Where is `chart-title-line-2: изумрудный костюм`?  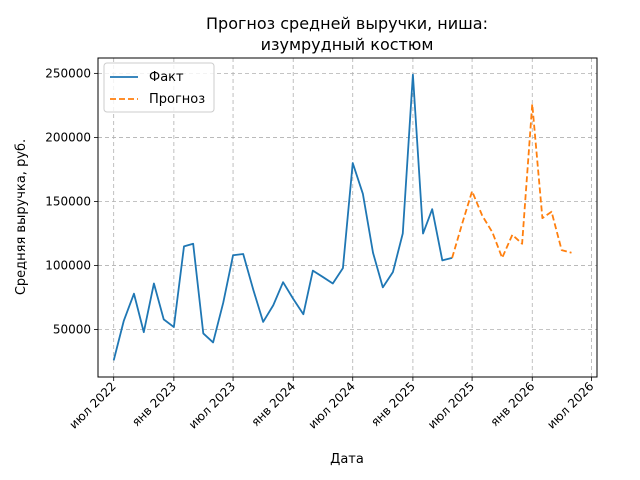 chart-title-line-2: изумрудный костюм is located at coordinates (347, 44).